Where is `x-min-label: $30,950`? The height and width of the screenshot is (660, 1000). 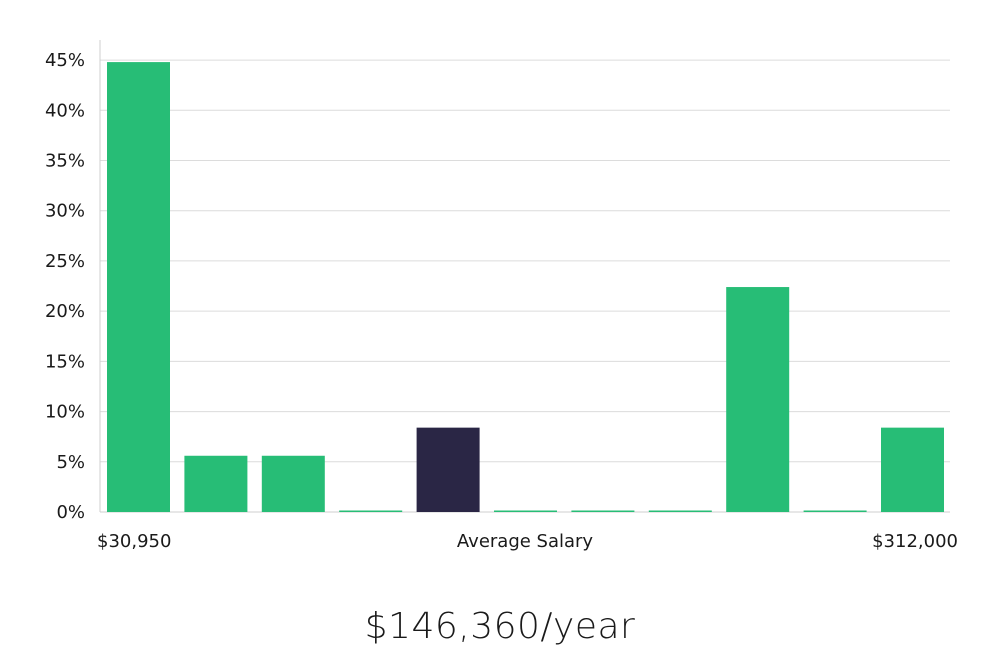
x-min-label: $30,950 is located at coordinates (134, 541).